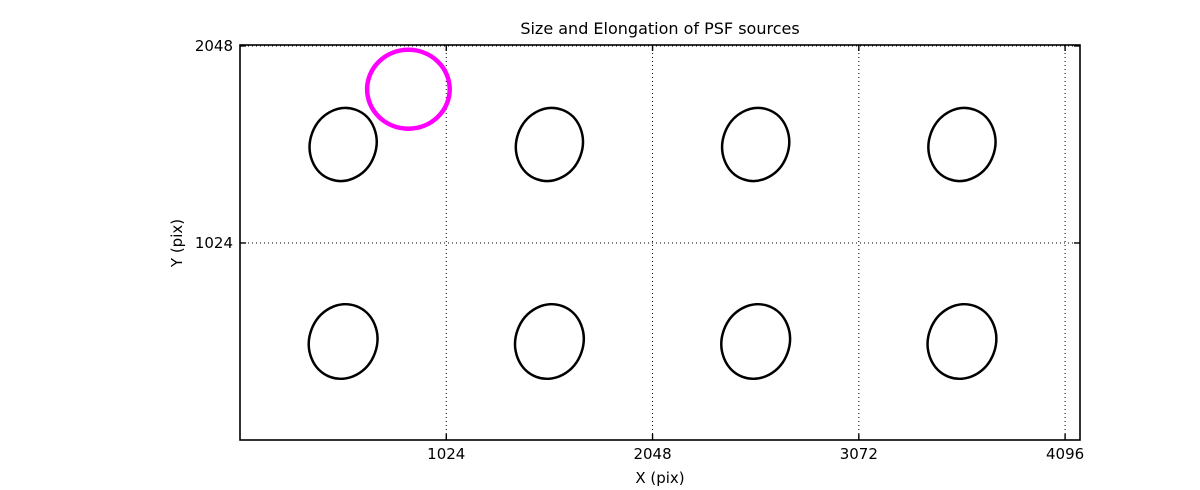 Image resolution: width=1200 pixels, height=490 pixels. I want to click on y-tick-label: 2048, so click(214, 46).